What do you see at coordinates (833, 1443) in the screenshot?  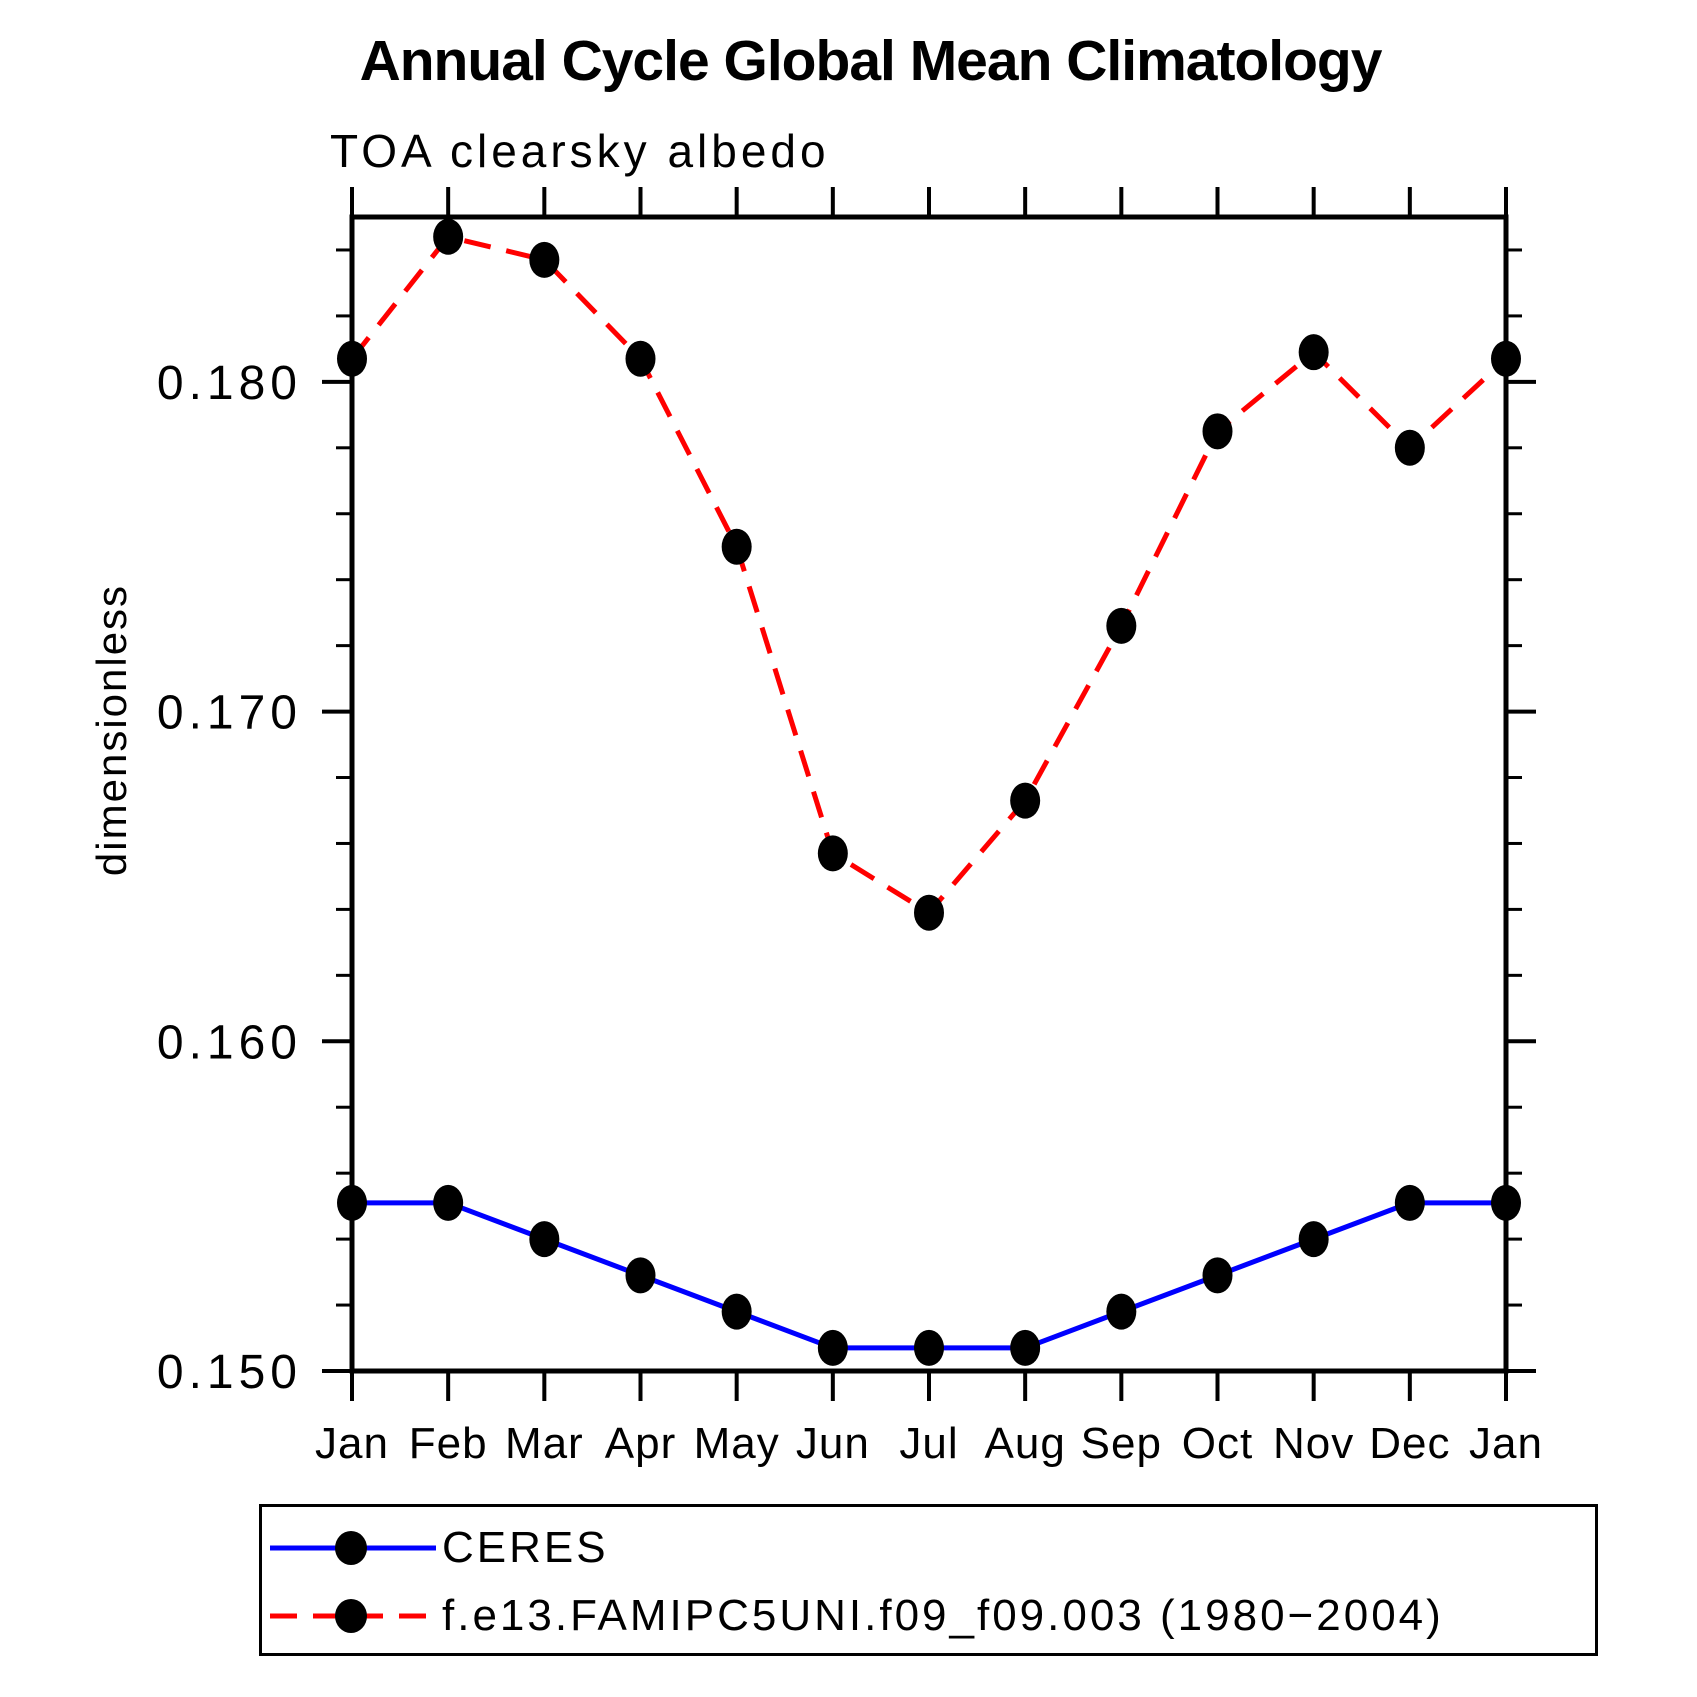 I see `svg-text: Jun` at bounding box center [833, 1443].